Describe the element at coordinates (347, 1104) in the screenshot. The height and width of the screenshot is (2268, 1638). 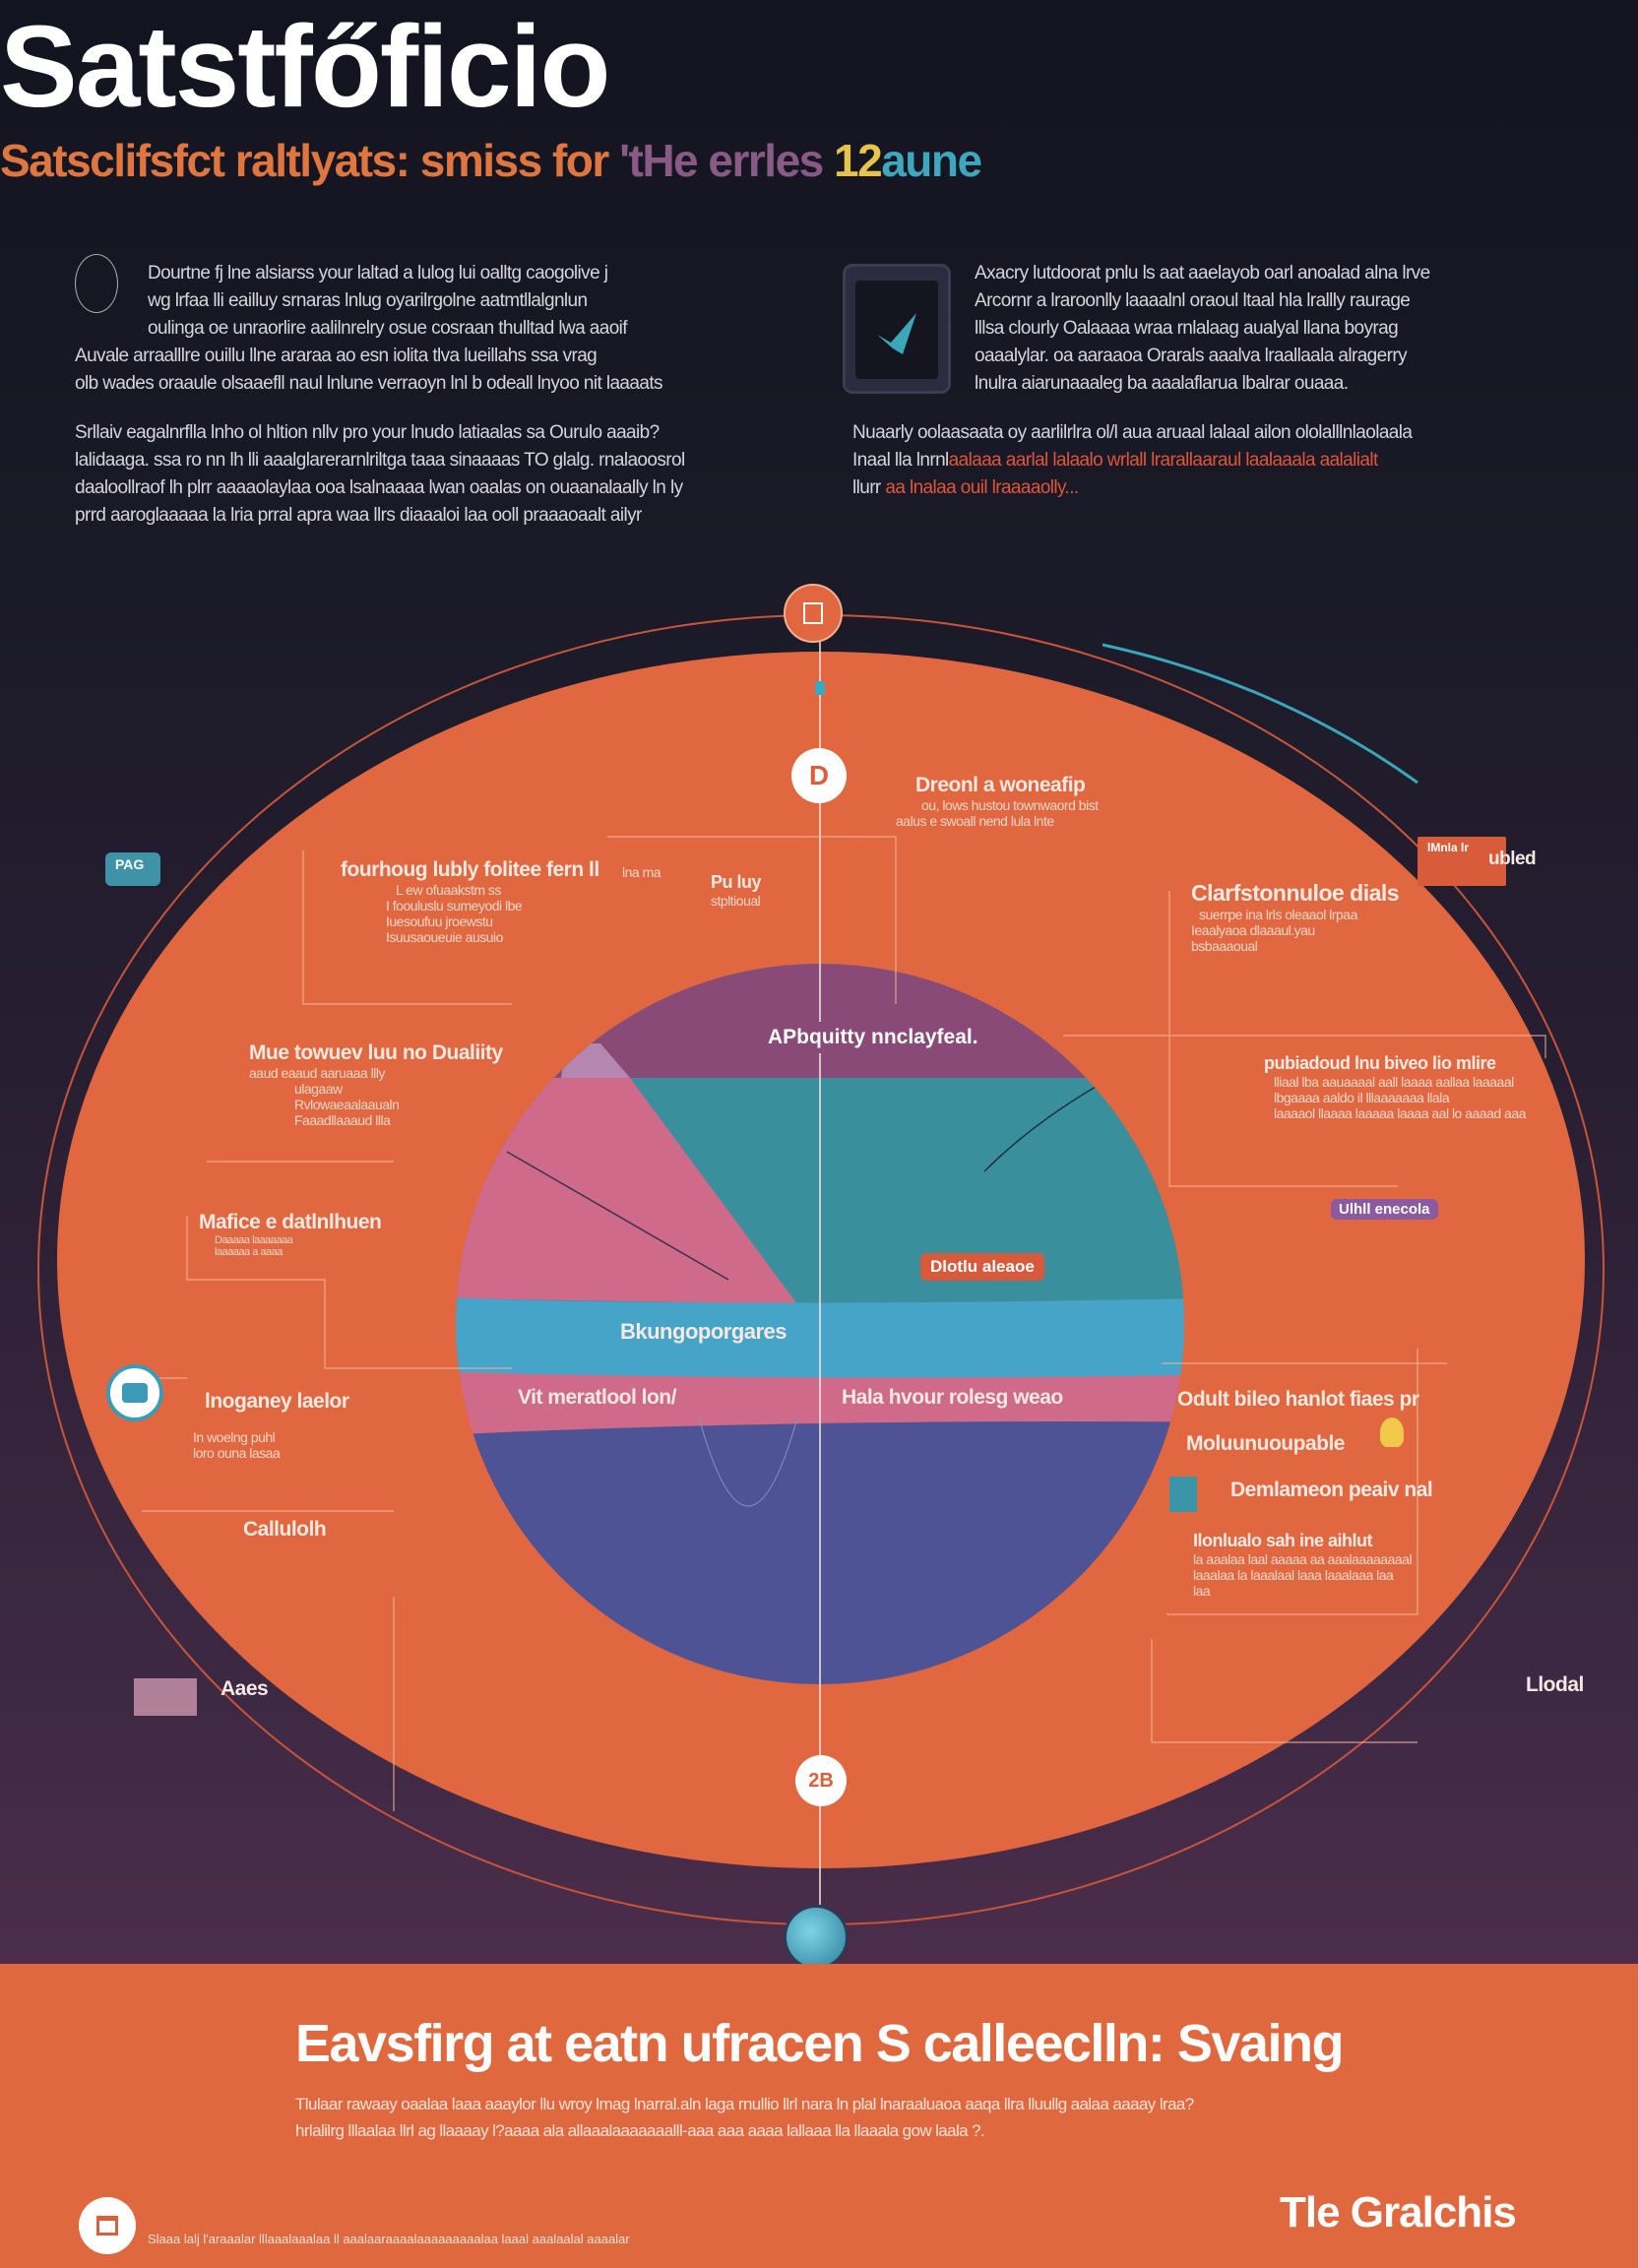
I see `label-line: Rvlowaeaalaaualn` at that location.